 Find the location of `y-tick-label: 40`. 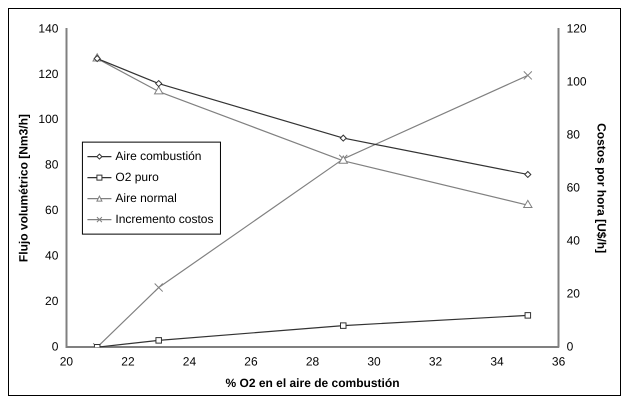

y-tick-label: 40 is located at coordinates (52, 255).